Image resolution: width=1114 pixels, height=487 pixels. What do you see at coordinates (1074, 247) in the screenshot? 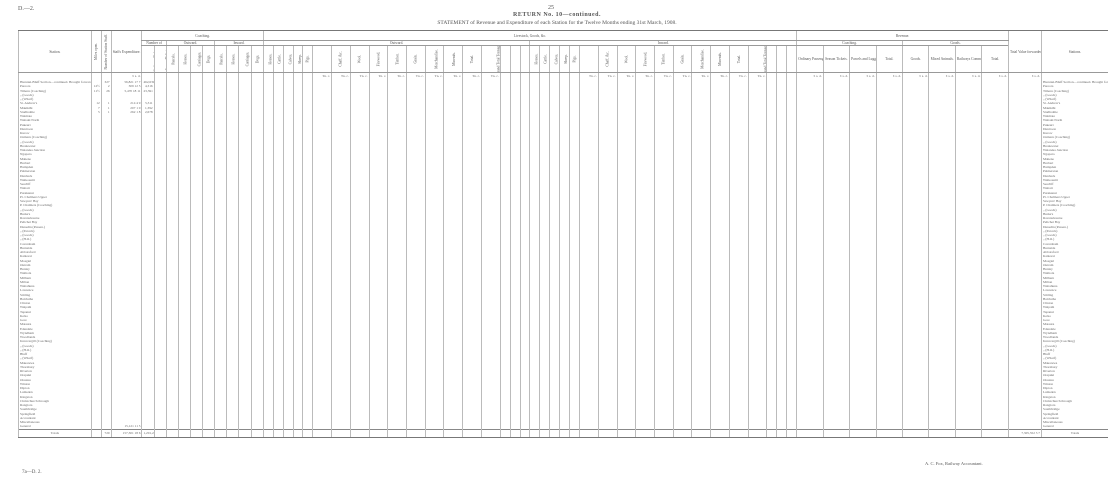
I see `station-name-right: Burnside` at bounding box center [1074, 247].